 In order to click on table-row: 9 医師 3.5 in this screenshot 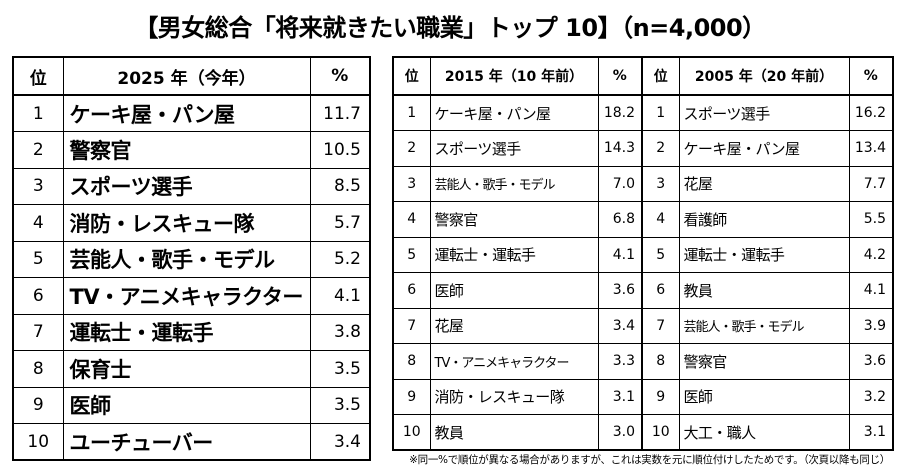, I will do `click(191, 405)`.